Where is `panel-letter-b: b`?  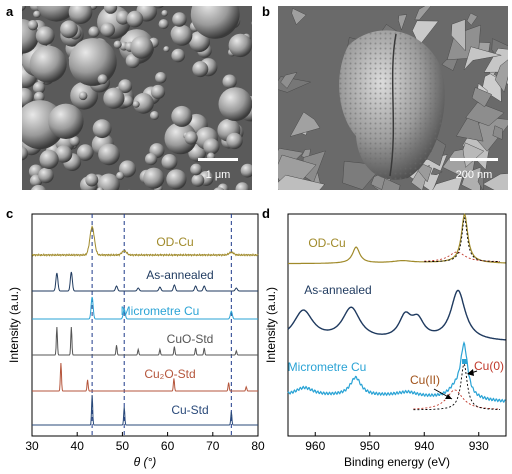 panel-letter-b: b is located at coordinates (266, 11).